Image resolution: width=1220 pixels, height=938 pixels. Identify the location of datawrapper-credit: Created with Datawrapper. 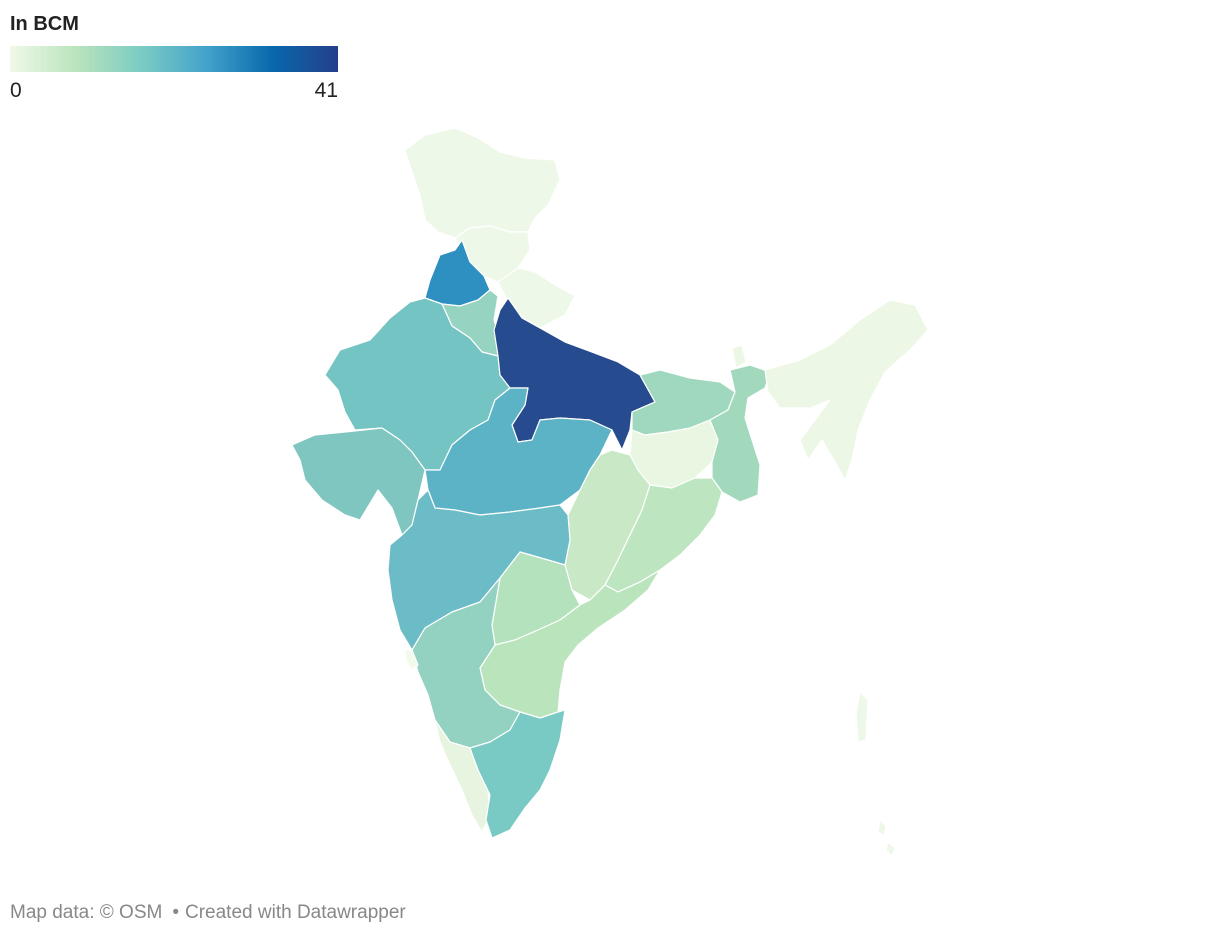
(295, 912).